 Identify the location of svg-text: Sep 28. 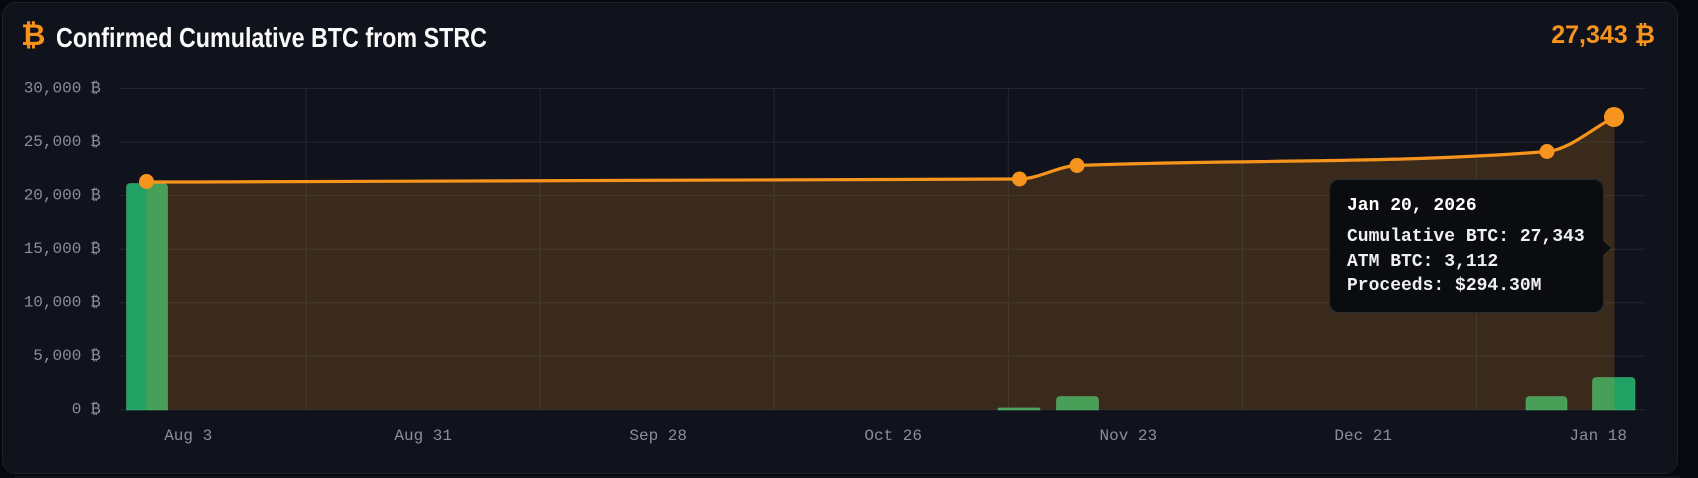
(658, 436).